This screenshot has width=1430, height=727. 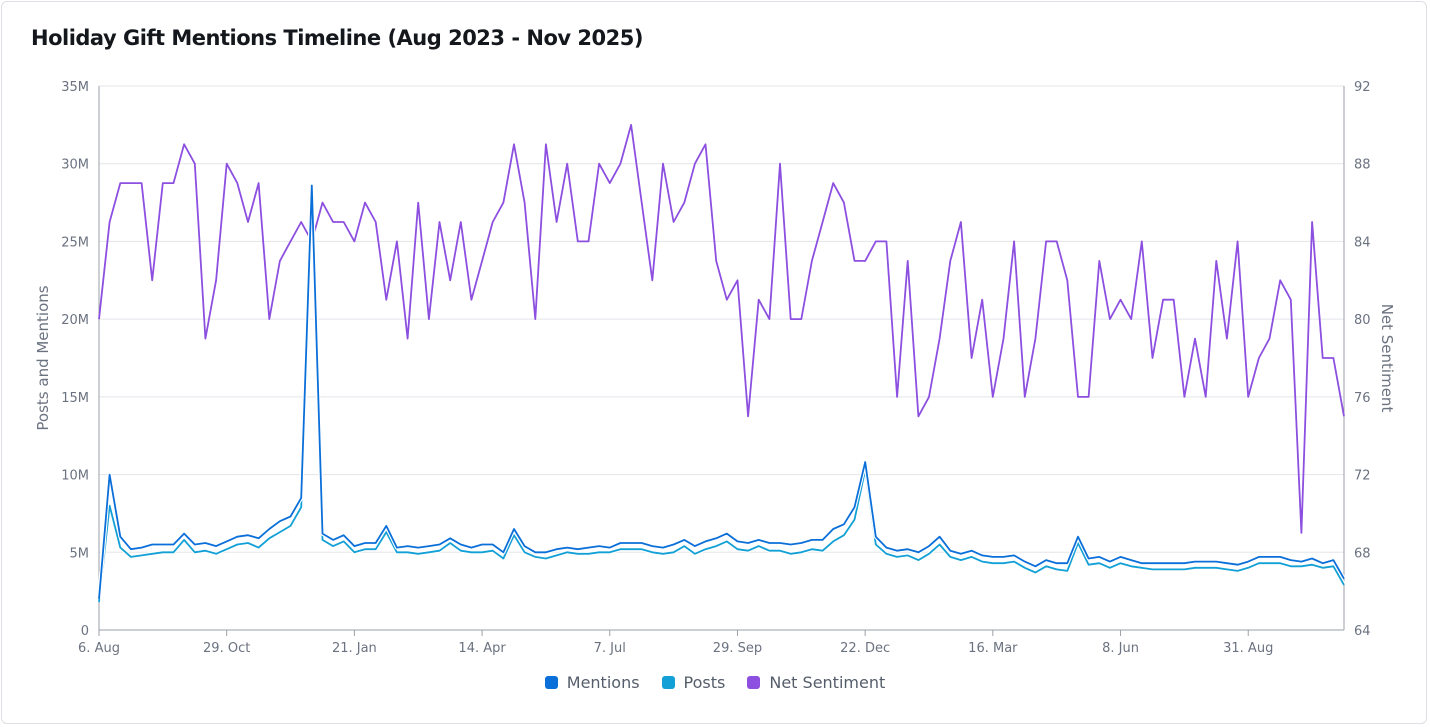 What do you see at coordinates (1248, 648) in the screenshot?
I see `x-tick-label: 31. Aug` at bounding box center [1248, 648].